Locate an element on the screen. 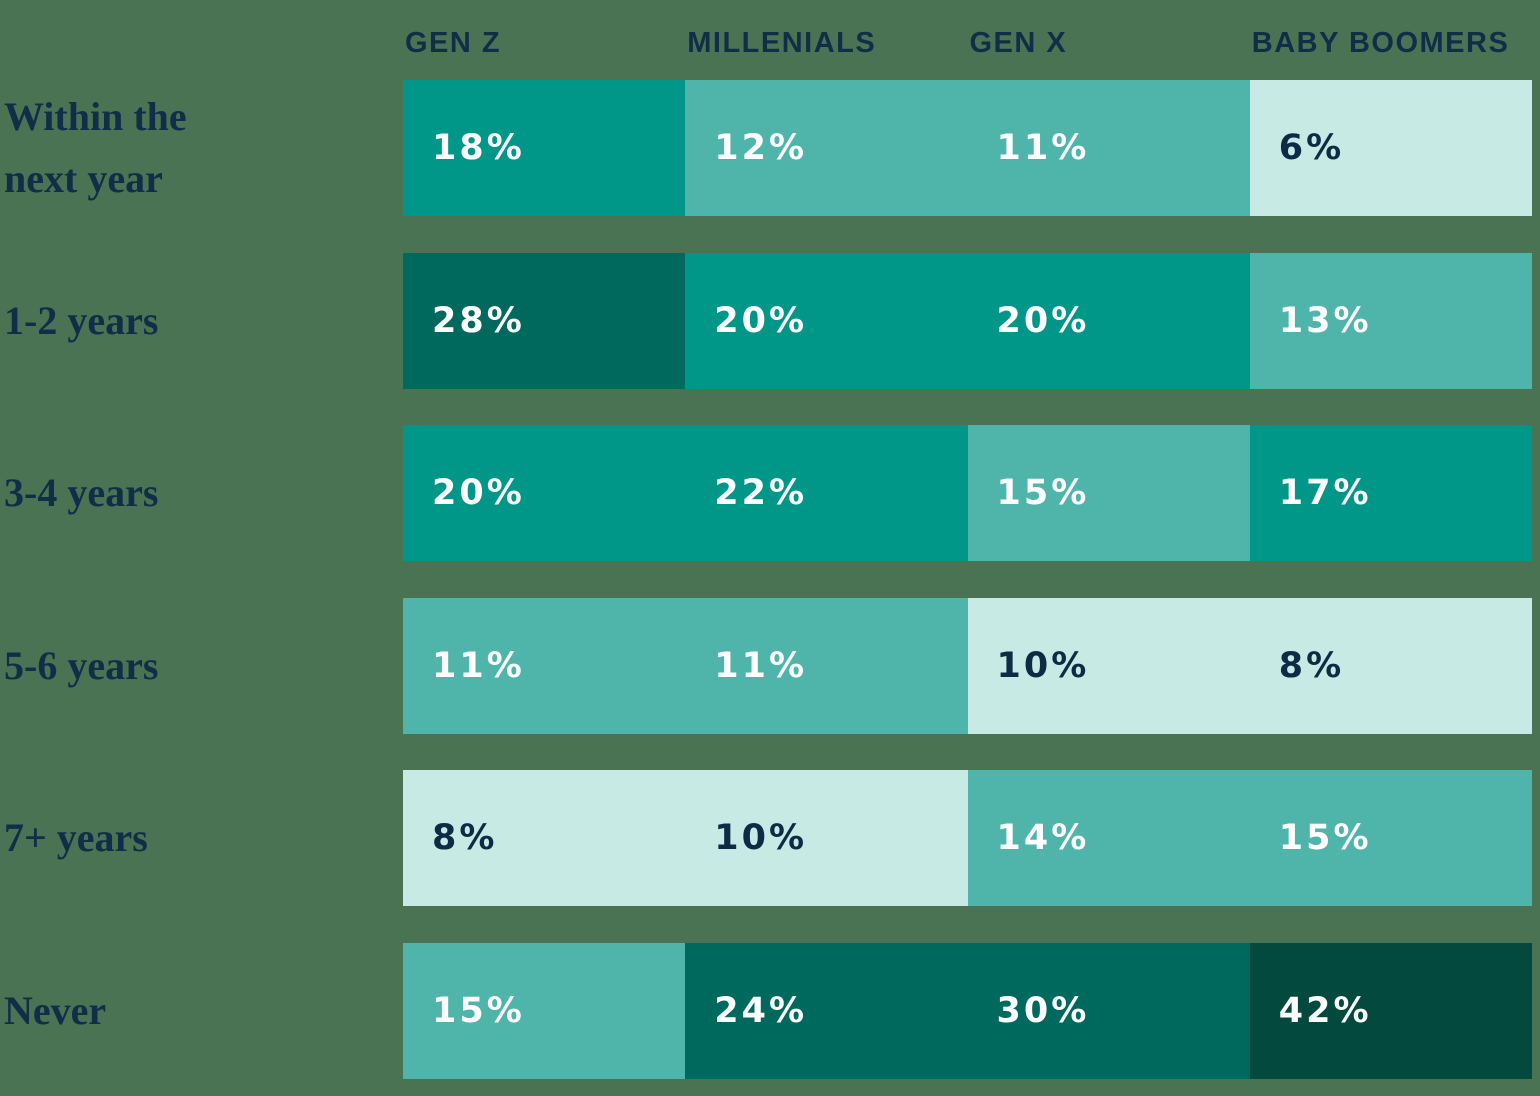 The image size is (1540, 1096). heatmap-row: 15% 24% 30% 42% is located at coordinates (967, 1010).